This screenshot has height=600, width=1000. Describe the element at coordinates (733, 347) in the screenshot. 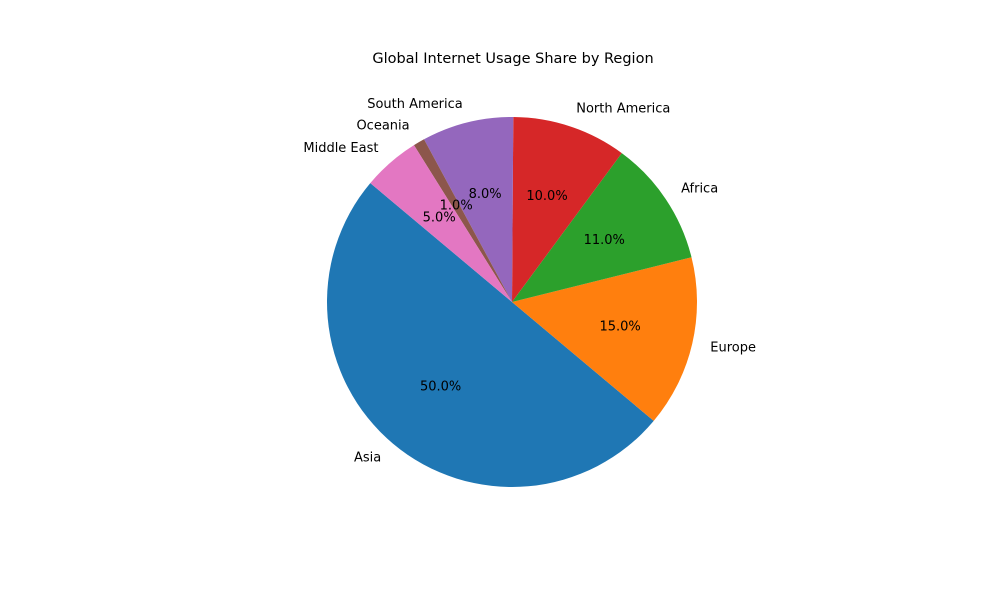

I see `slice-label-europe: Europe` at that location.